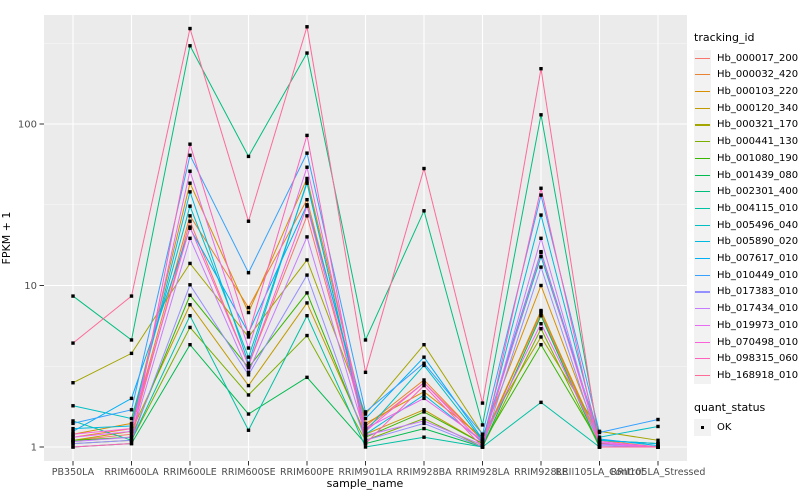  What do you see at coordinates (746, 242) in the screenshot?
I see `legend-entry: Hb_005890_020` at bounding box center [746, 242].